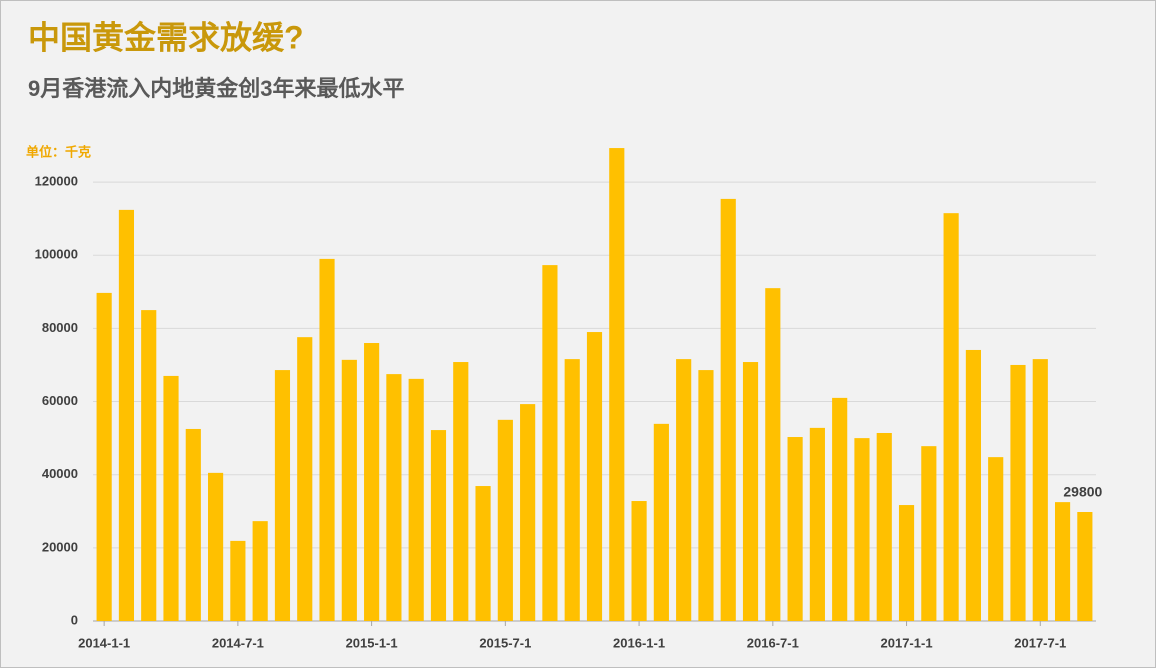 The image size is (1156, 668). Describe the element at coordinates (58, 151) in the screenshot. I see `unit-label: 单位：千克` at that location.